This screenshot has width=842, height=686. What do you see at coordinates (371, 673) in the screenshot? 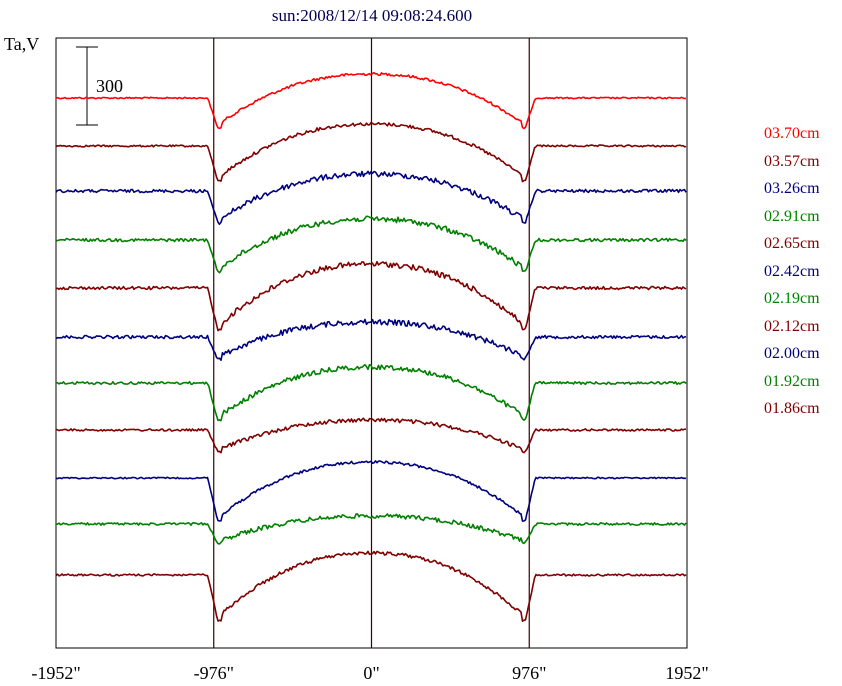
I see `x-tick-label-2: 0"` at bounding box center [371, 673].